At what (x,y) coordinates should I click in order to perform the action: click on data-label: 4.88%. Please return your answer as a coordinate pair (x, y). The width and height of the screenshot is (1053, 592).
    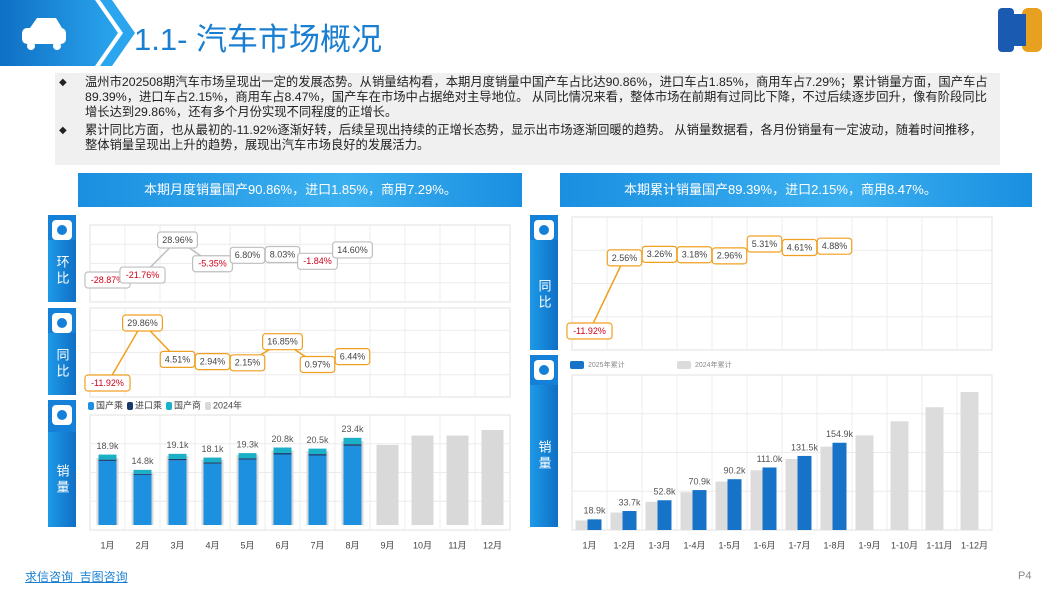
    Looking at the image, I should click on (834, 246).